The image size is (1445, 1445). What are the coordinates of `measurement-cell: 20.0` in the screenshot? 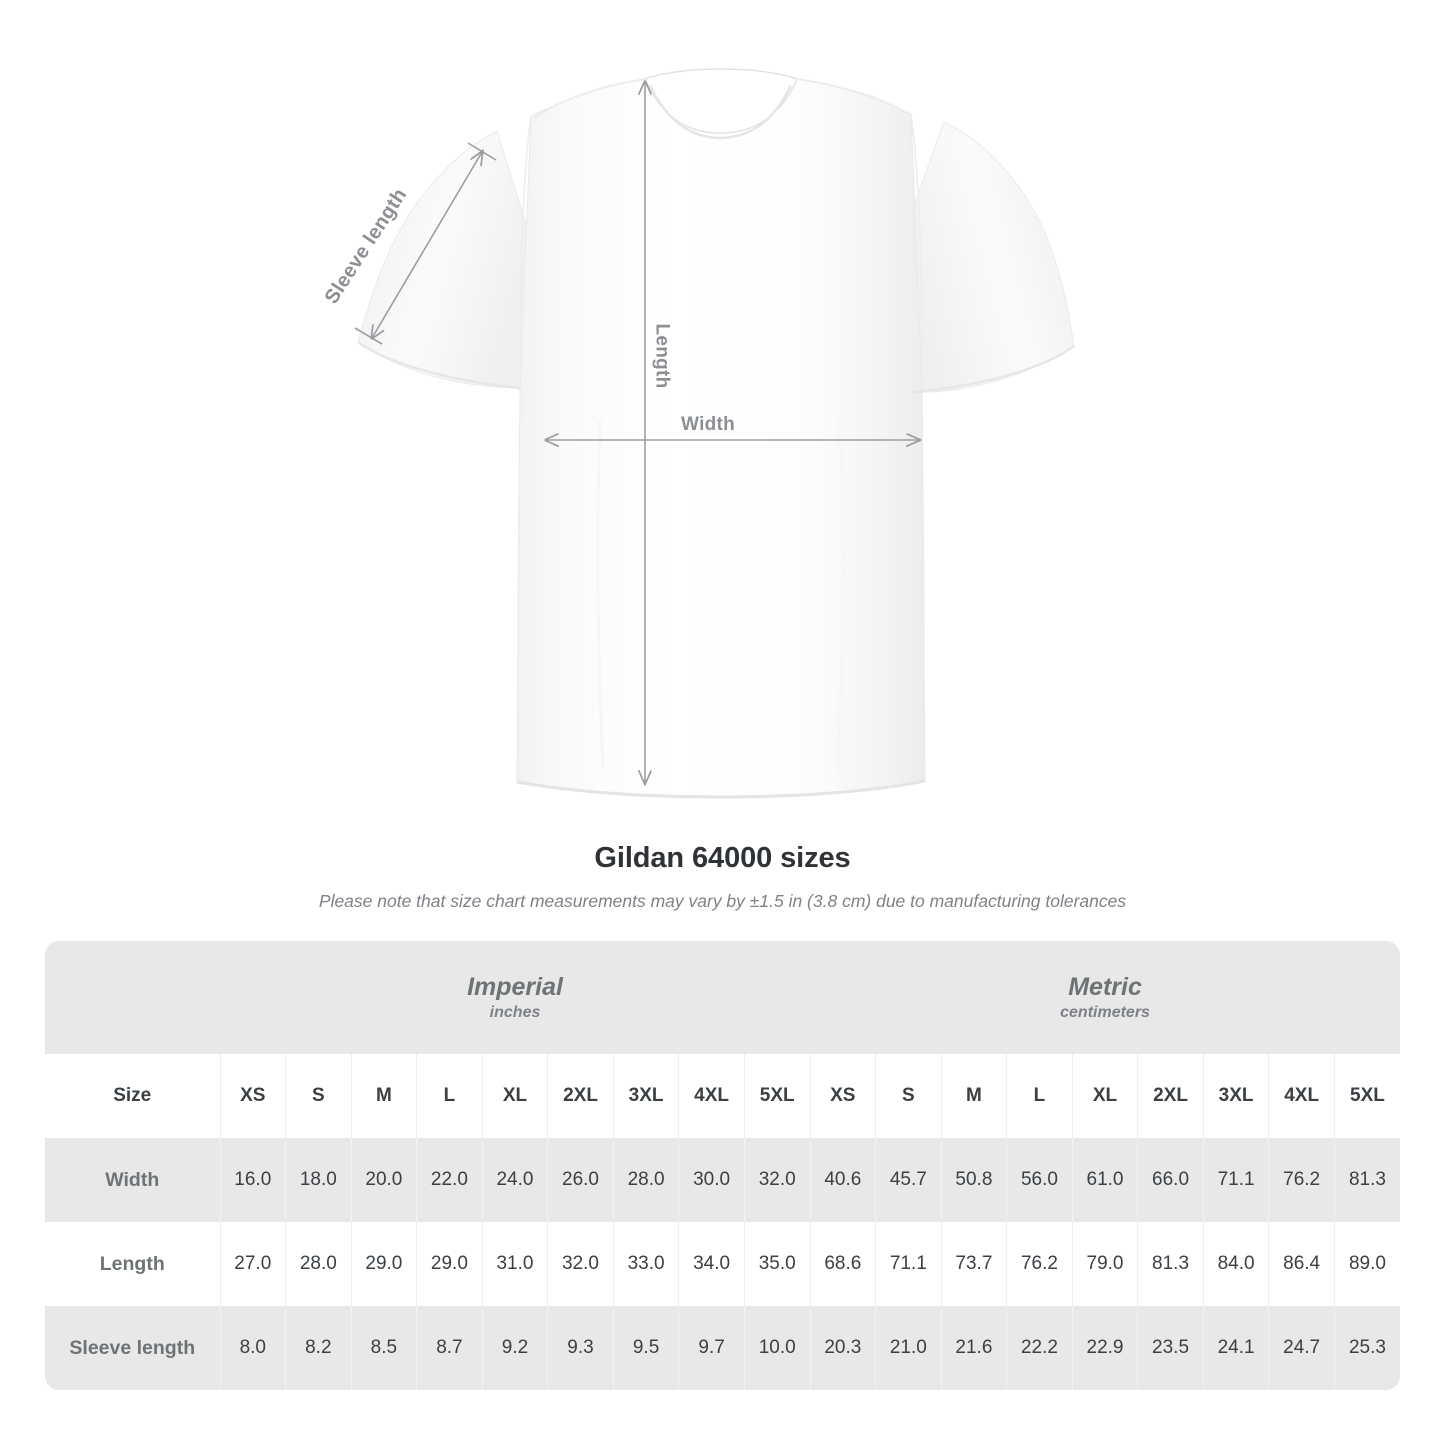 It's located at (383, 1180).